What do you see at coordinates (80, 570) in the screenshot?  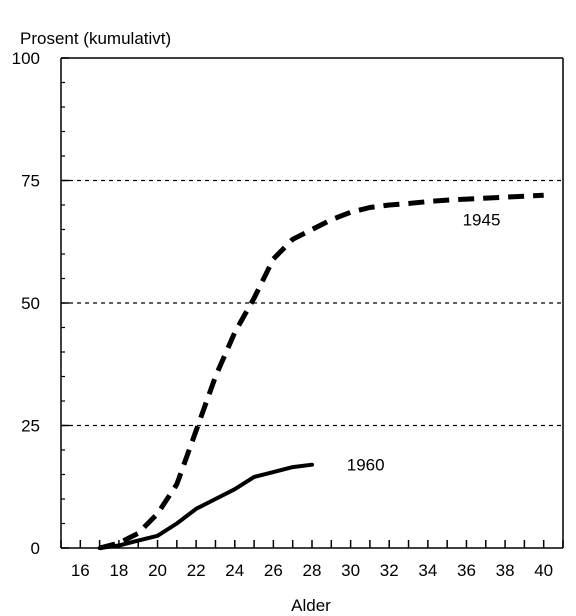 I see `x-tick-label-16: 16` at bounding box center [80, 570].